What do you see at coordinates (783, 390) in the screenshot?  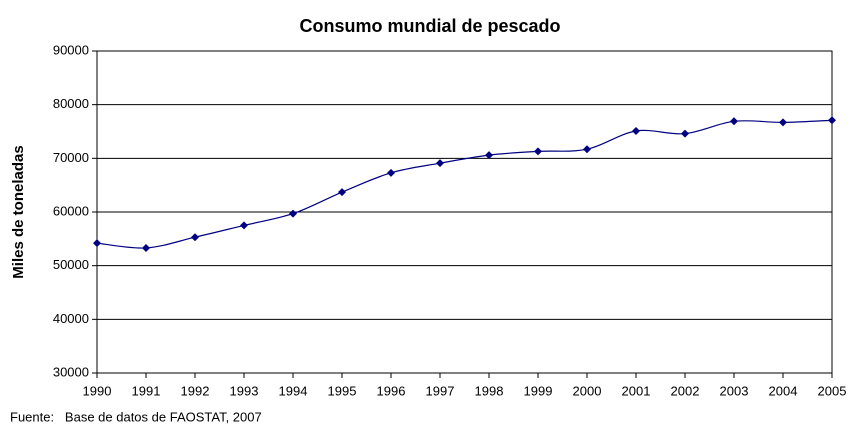 I see `x-tick-label: 2004` at bounding box center [783, 390].